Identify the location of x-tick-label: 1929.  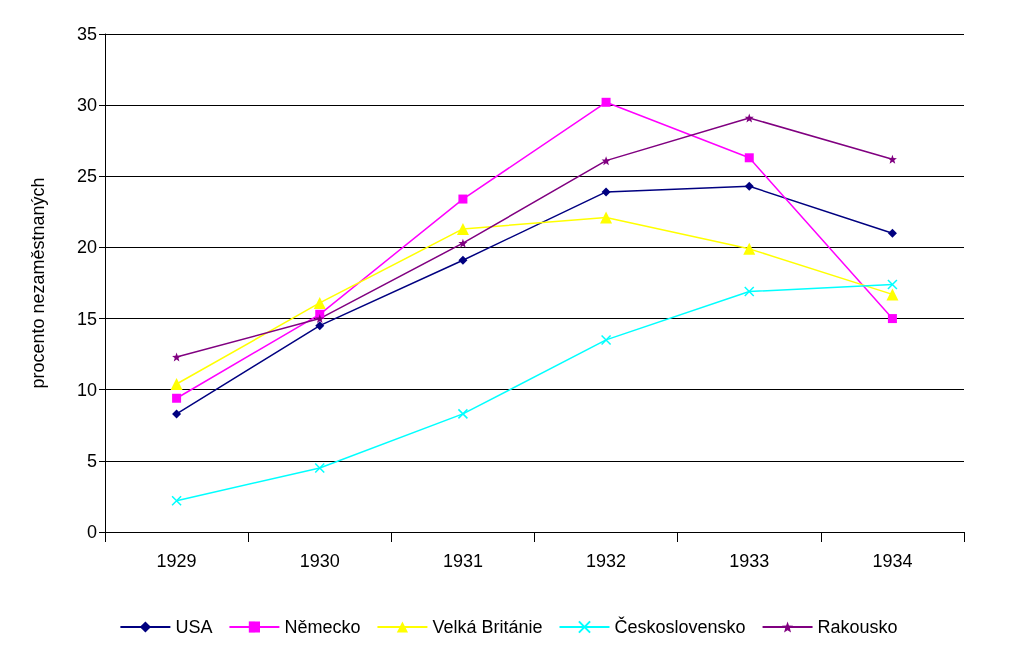
(176, 561).